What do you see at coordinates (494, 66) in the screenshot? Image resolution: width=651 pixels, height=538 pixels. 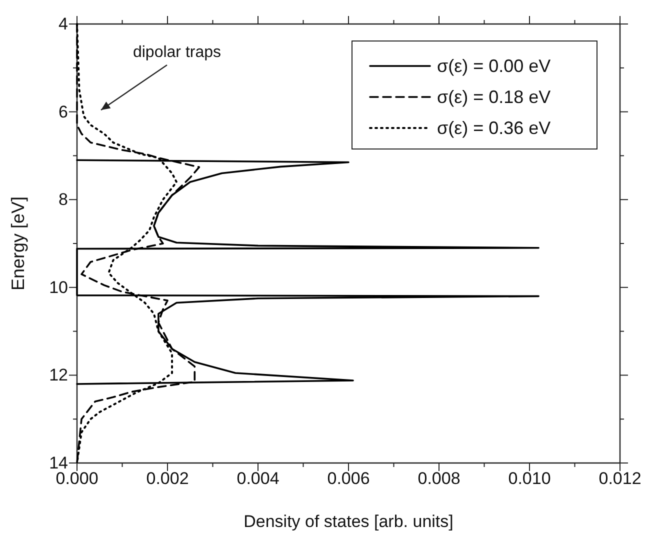 I see `legend-label: σ(ε) = 0.00 eV` at bounding box center [494, 66].